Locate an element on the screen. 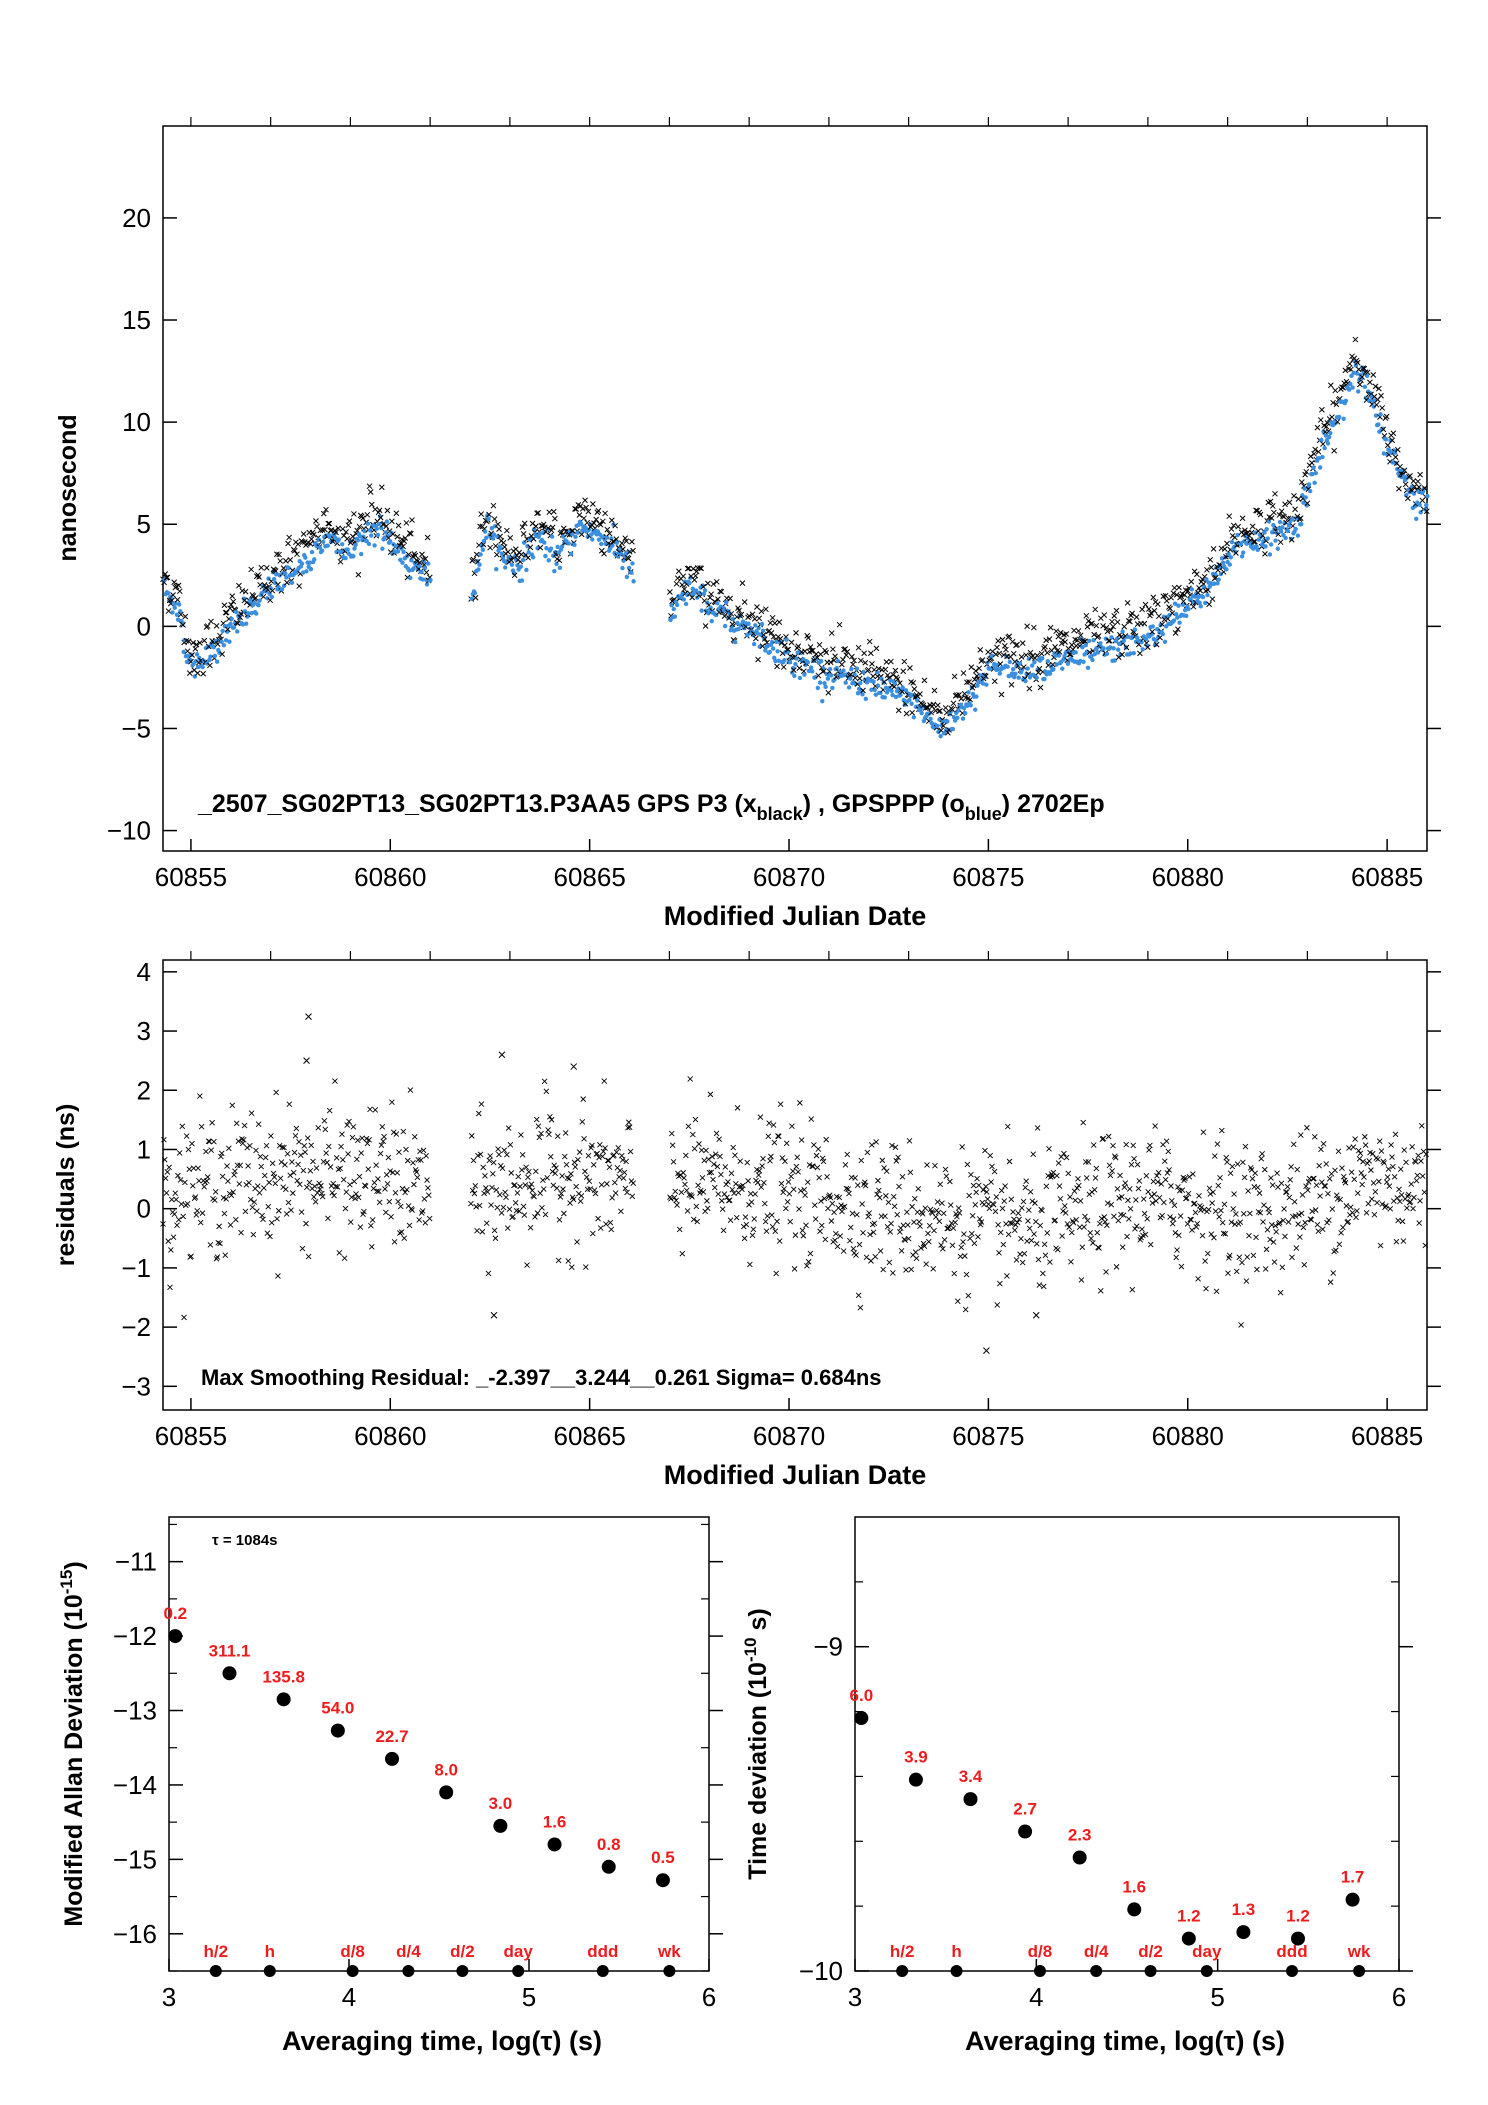 The image size is (1488, 2105). time-series-xlabel: Modified Julian Date is located at coordinates (795, 916).